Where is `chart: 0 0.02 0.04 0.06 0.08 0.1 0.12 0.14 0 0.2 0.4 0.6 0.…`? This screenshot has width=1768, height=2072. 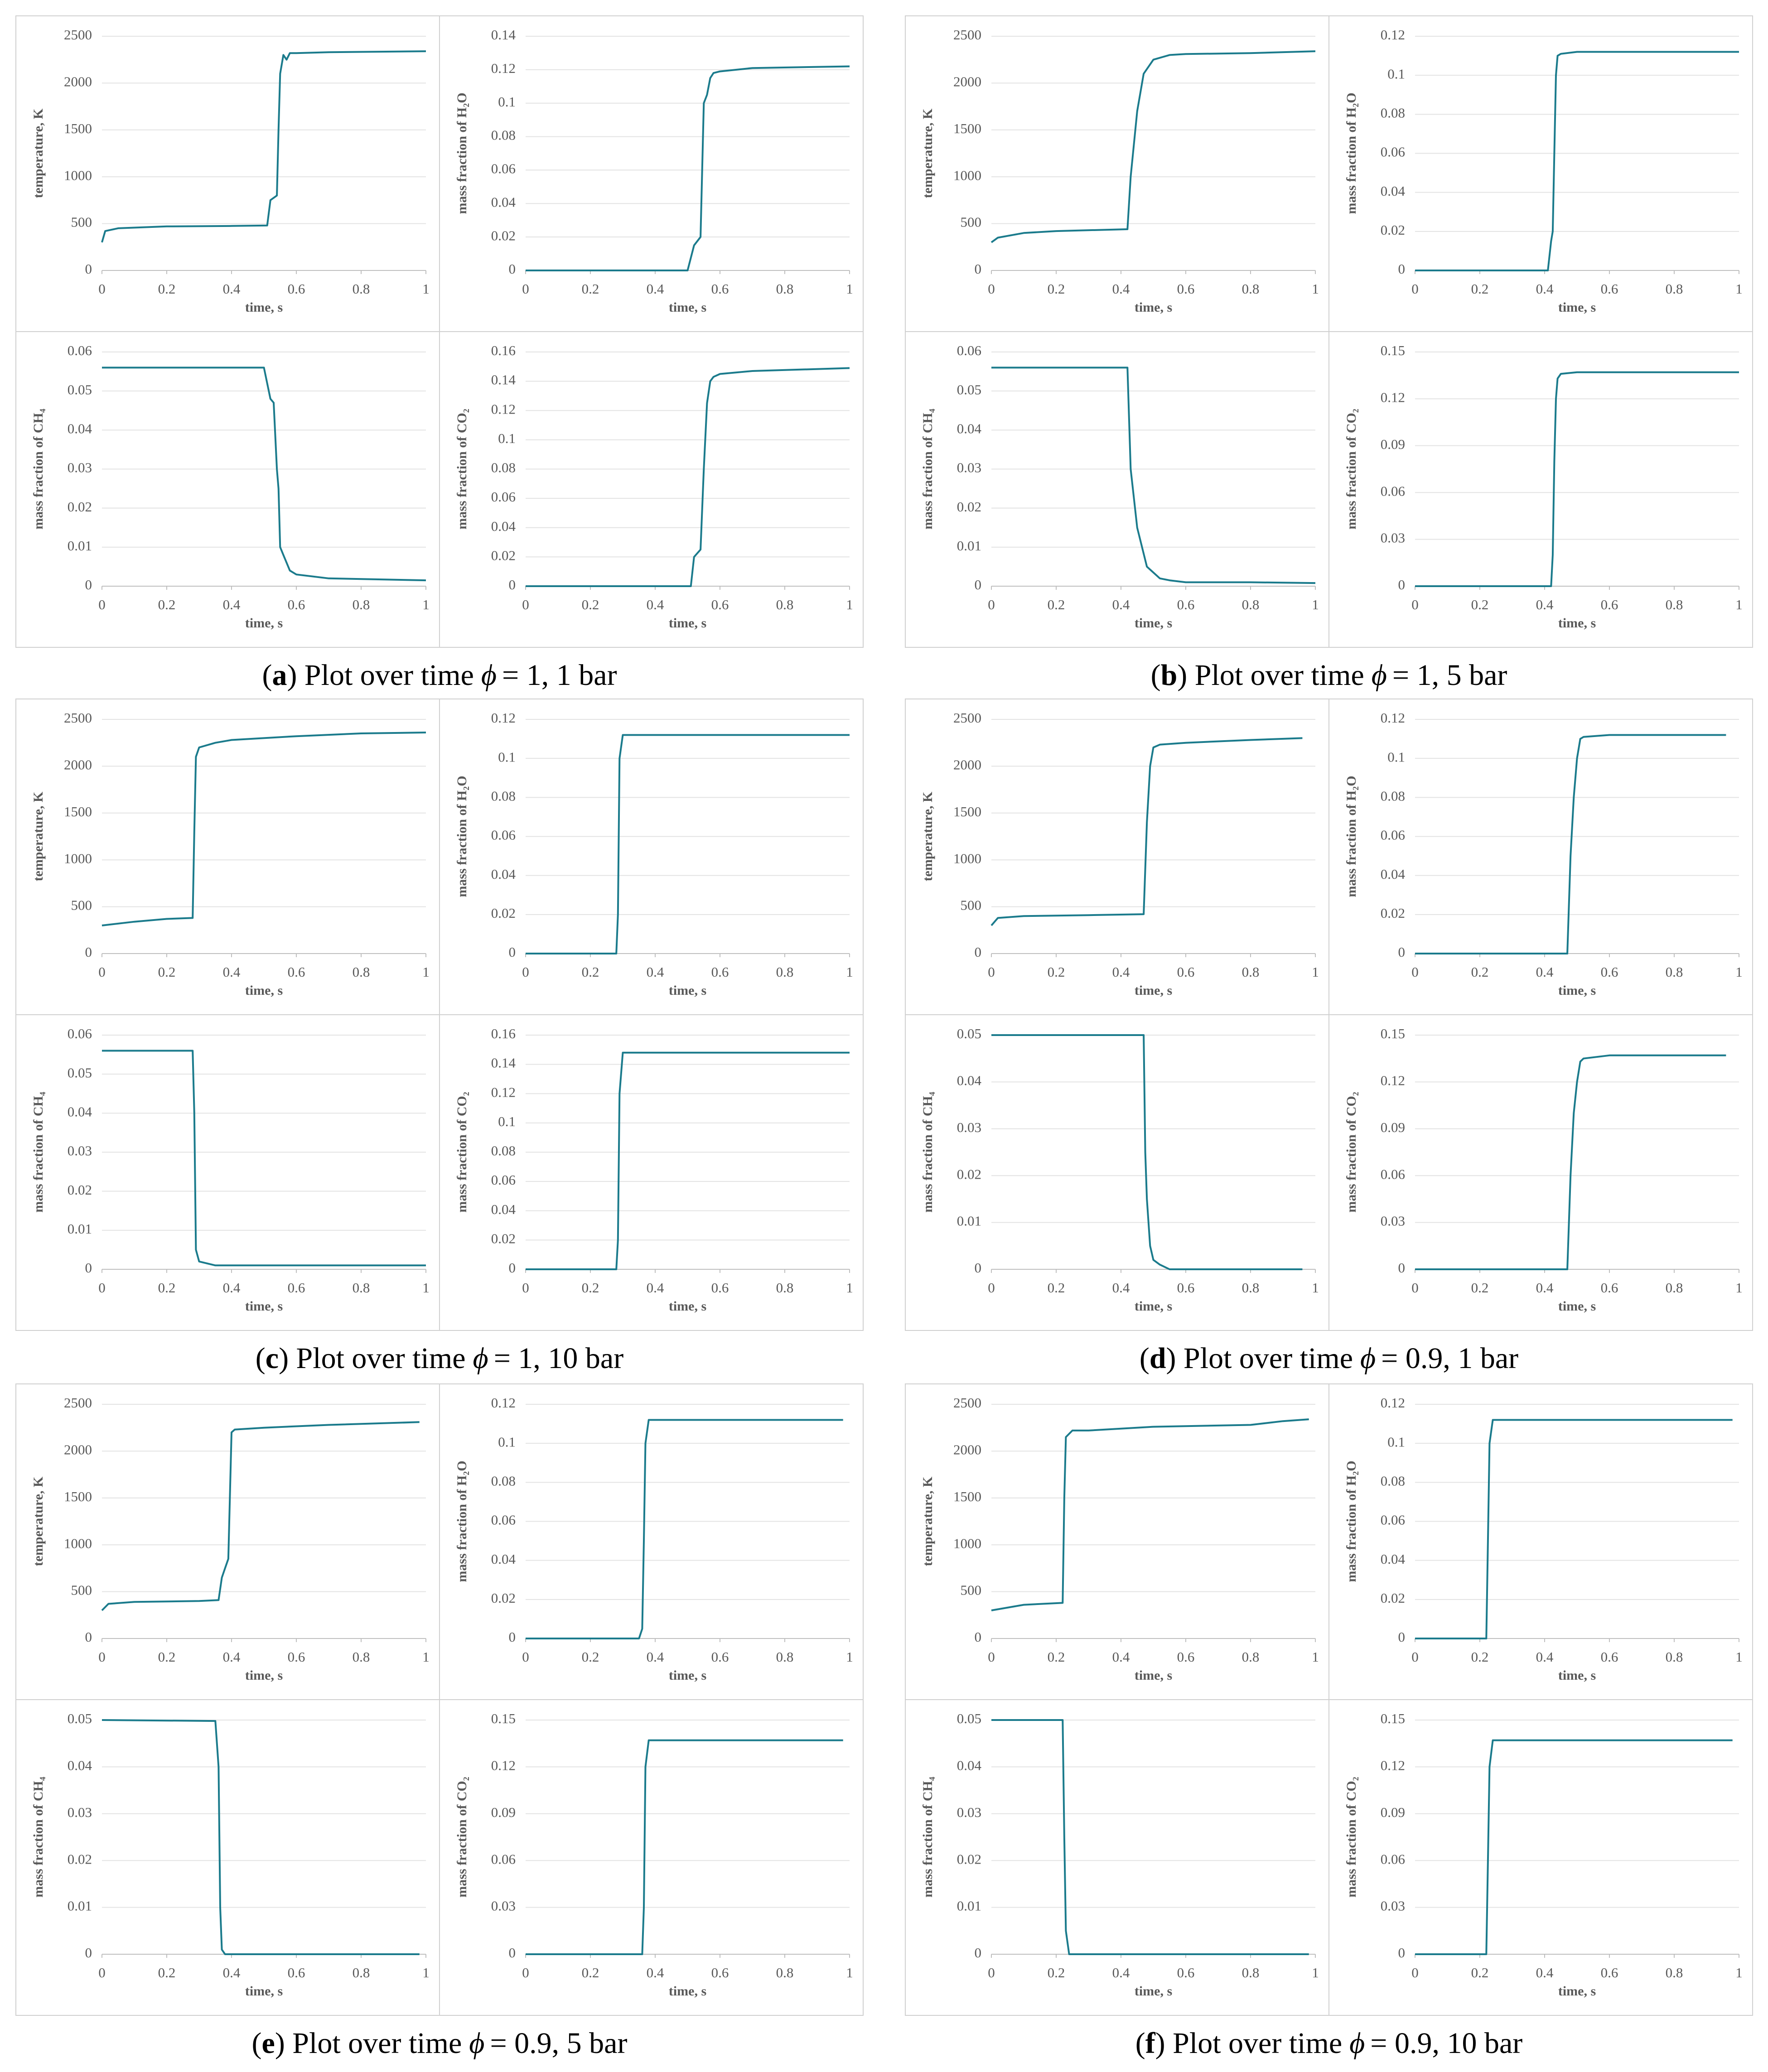 chart: 0 0.02 0.04 0.06 0.08 0.1 0.12 0.14 0 0.2 0.4 0.6 0.… is located at coordinates (652, 173).